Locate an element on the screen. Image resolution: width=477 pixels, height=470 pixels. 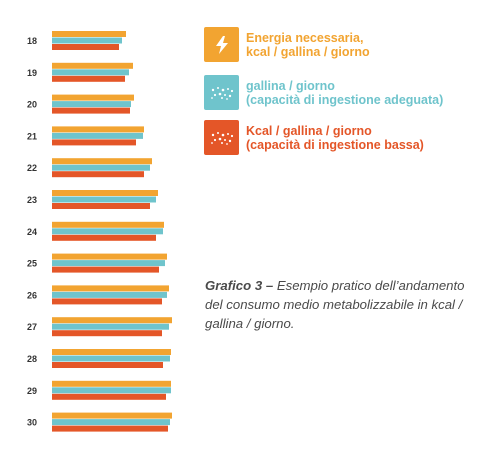
legend-label-line1: gallina / giorno is located at coordinates (290, 85).